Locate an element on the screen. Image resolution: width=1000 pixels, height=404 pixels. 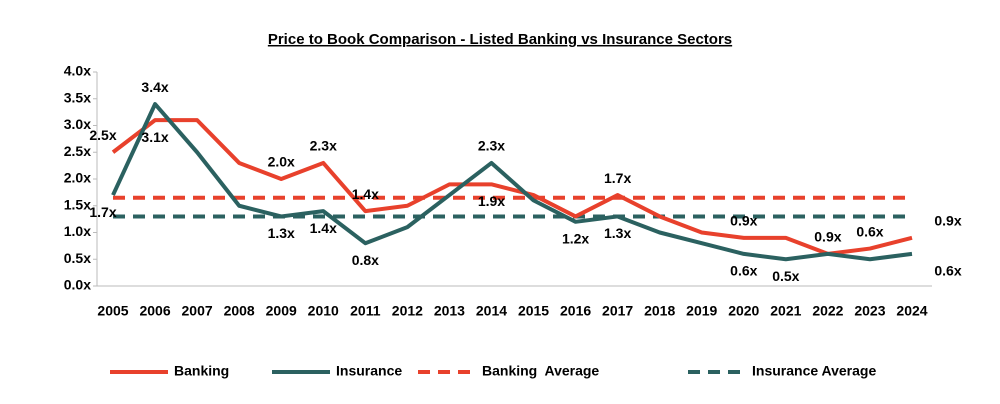
data-label: 2.0x is located at coordinates (281, 162).